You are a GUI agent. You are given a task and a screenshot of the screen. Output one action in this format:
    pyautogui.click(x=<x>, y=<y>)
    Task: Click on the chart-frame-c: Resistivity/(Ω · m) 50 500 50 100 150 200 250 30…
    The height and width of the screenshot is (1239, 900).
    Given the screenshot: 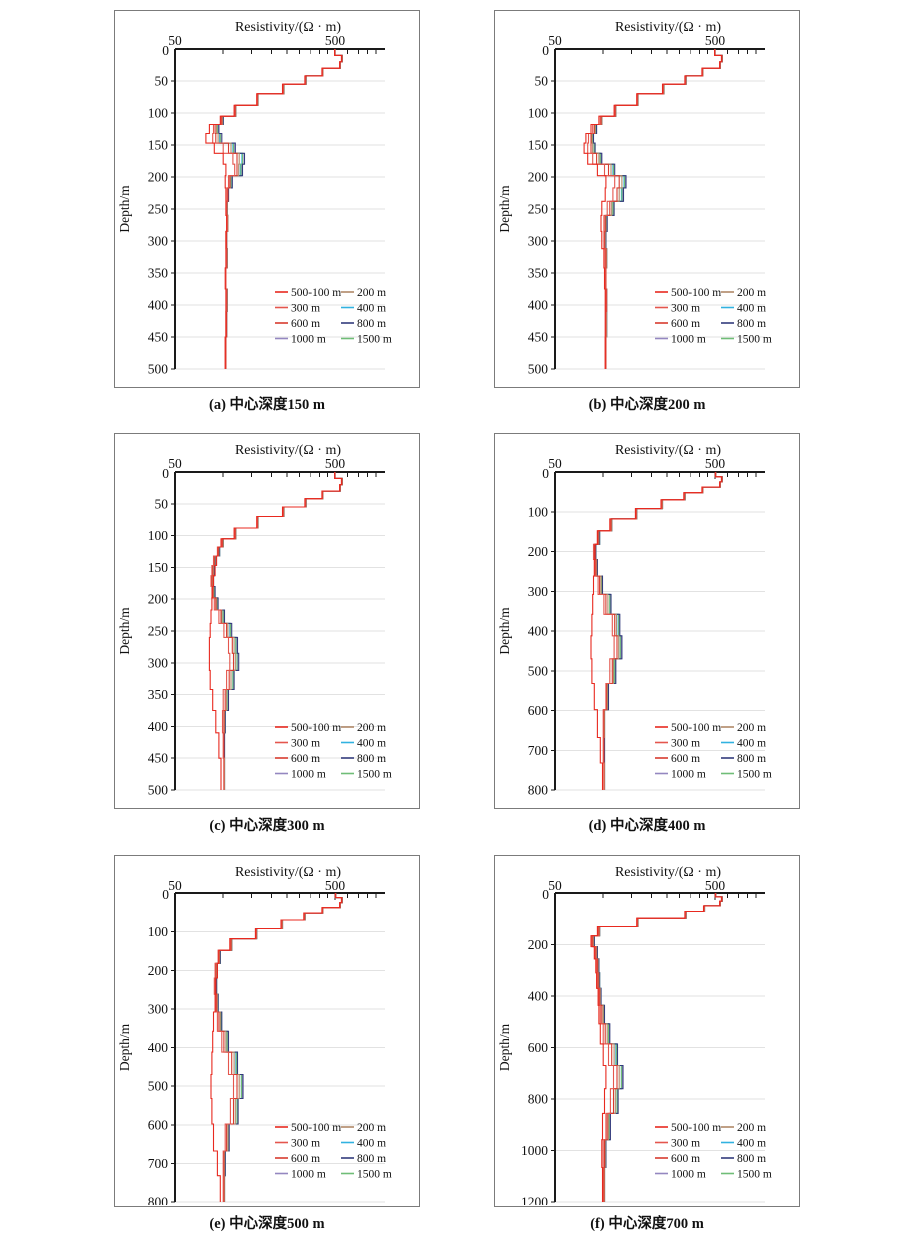 What is the action you would take?
    pyautogui.click(x=267, y=621)
    